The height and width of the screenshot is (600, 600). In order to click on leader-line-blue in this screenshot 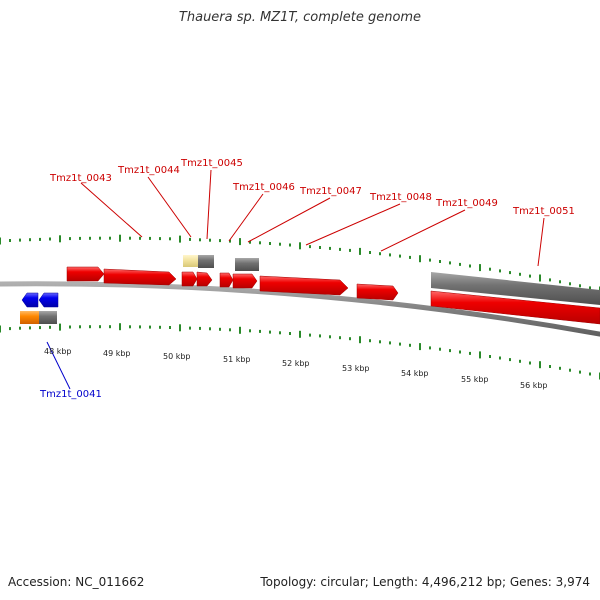, I will do `click(58, 365)`.